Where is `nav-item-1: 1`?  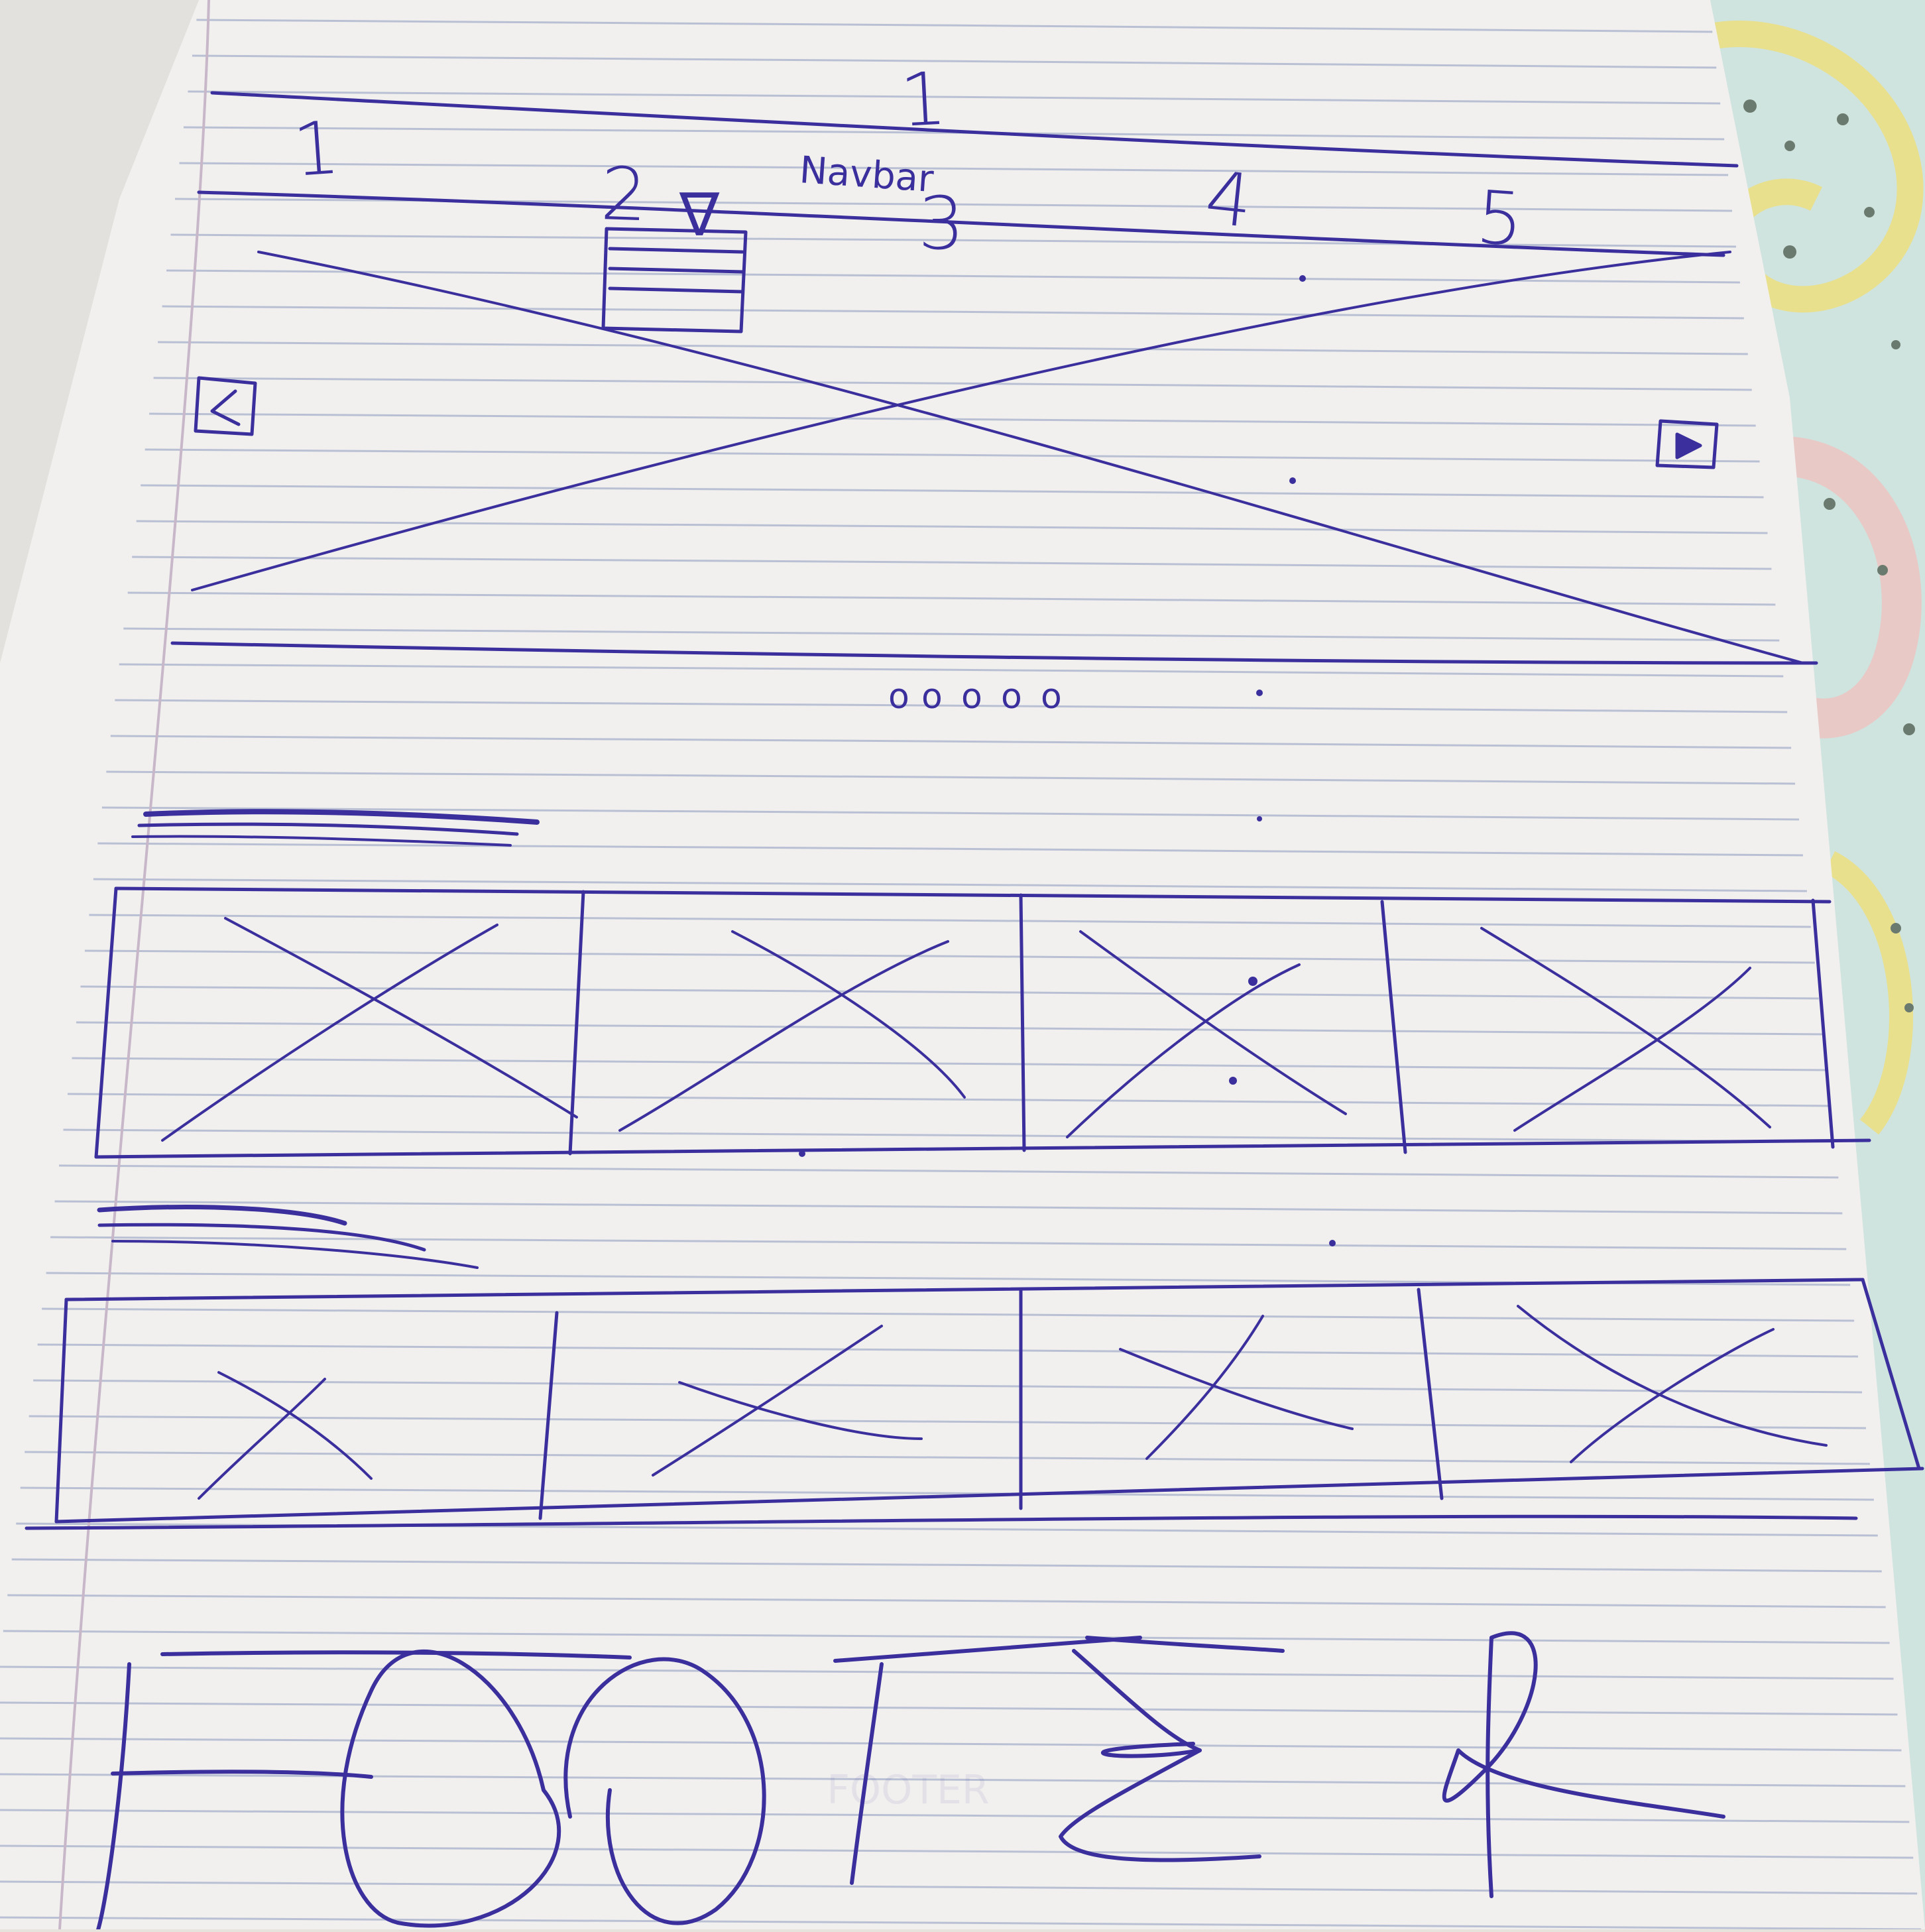 nav-item-1: 1 is located at coordinates (316, 149).